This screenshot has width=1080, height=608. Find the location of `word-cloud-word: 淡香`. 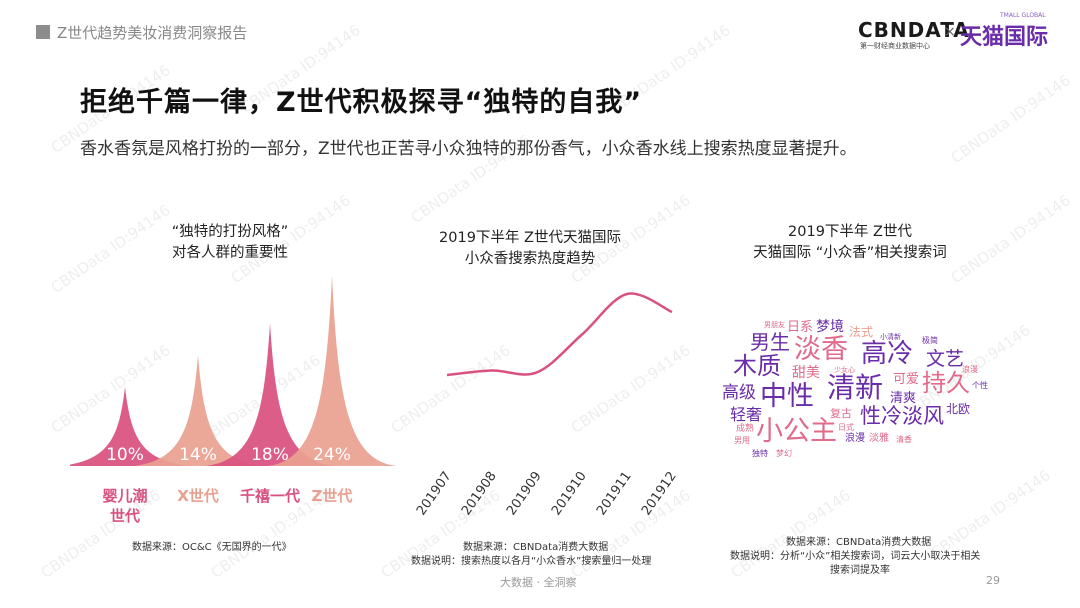

word-cloud-word: 淡香 is located at coordinates (821, 349).